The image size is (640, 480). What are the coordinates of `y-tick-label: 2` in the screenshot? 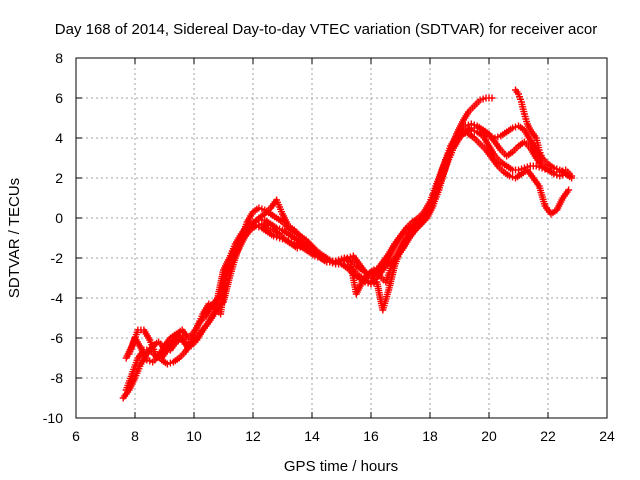 It's located at (59, 178).